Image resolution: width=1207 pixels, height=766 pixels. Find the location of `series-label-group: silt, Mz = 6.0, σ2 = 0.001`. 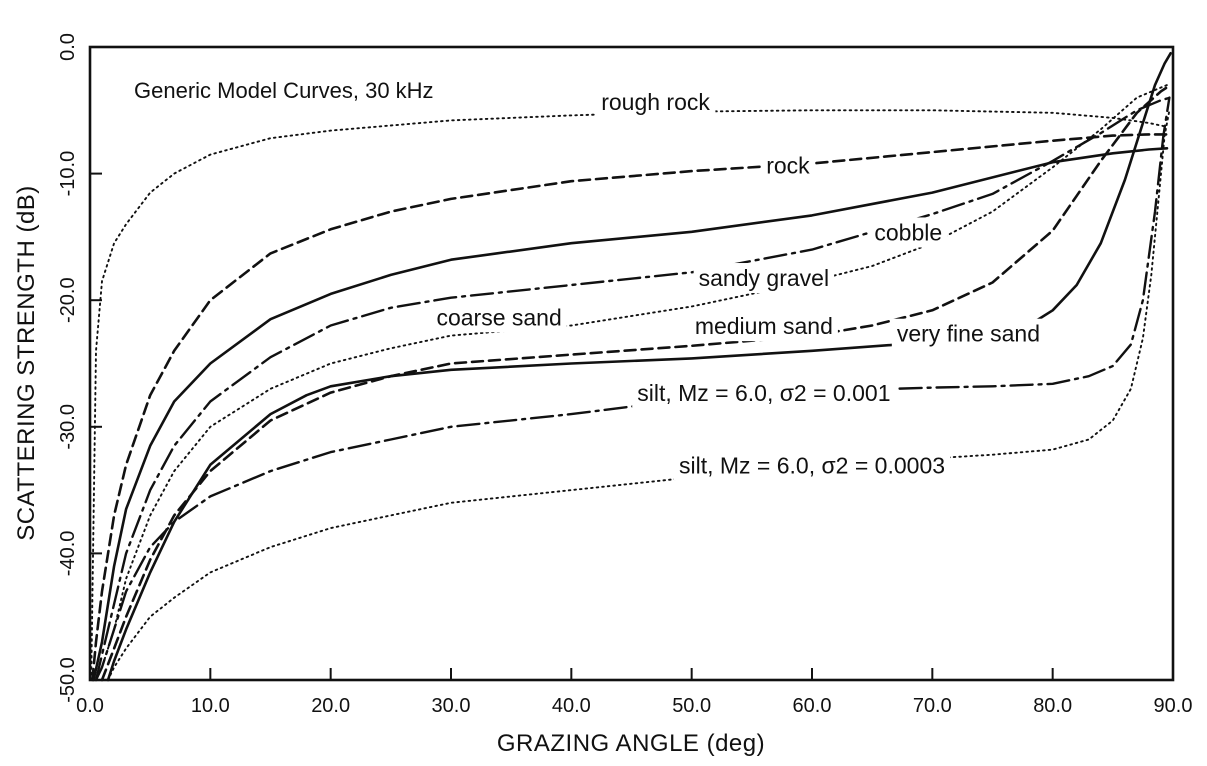

series-label-group: silt, Mz = 6.0, σ2 = 0.001 is located at coordinates (764, 393).